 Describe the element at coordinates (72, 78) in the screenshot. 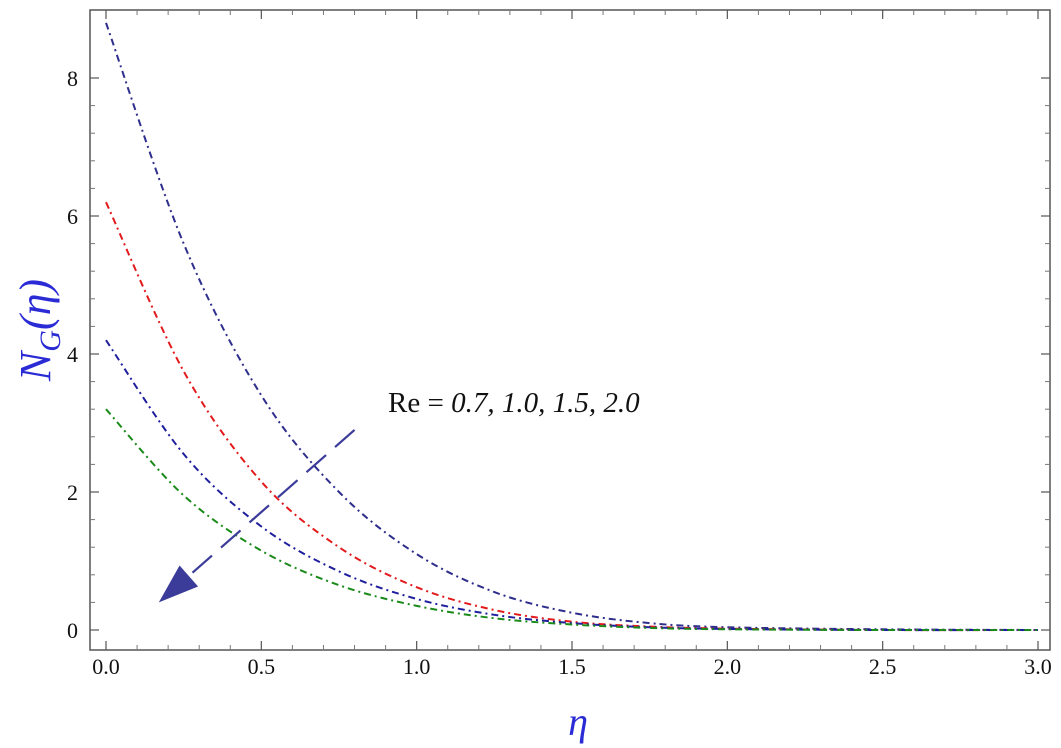

I see `y-tick-label: 8` at that location.